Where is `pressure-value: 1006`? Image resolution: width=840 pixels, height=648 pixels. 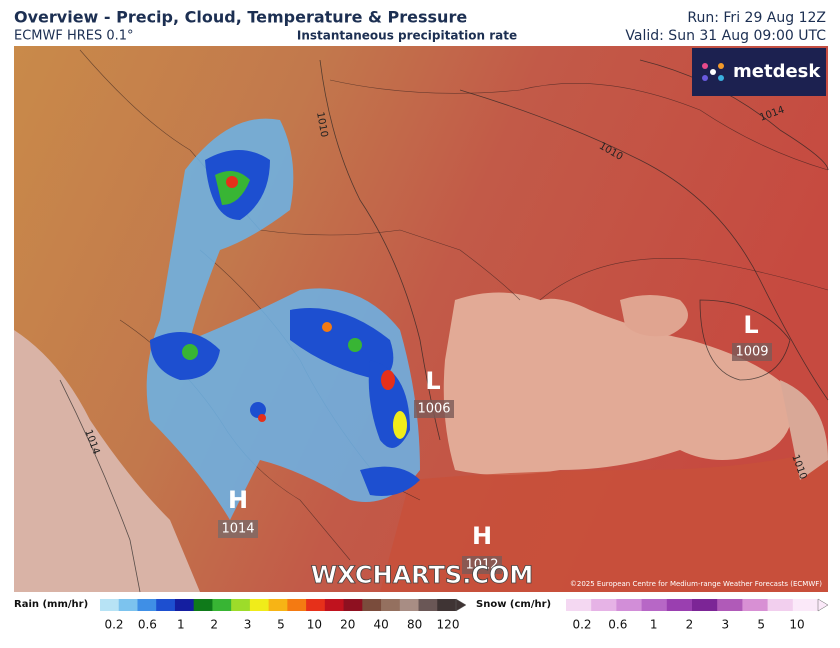 pressure-value: 1006 is located at coordinates (433, 409).